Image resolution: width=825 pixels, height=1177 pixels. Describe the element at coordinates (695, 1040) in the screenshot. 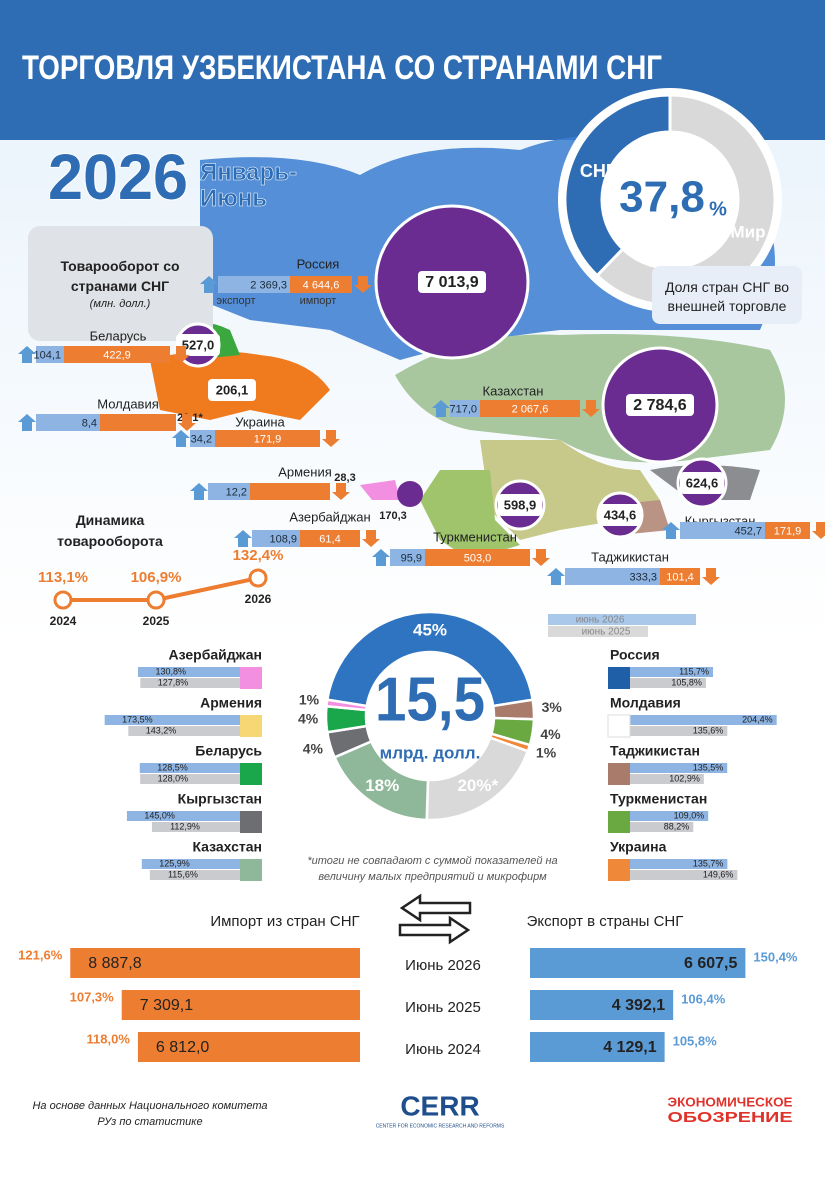

I see `export-growth: 105,8%` at that location.